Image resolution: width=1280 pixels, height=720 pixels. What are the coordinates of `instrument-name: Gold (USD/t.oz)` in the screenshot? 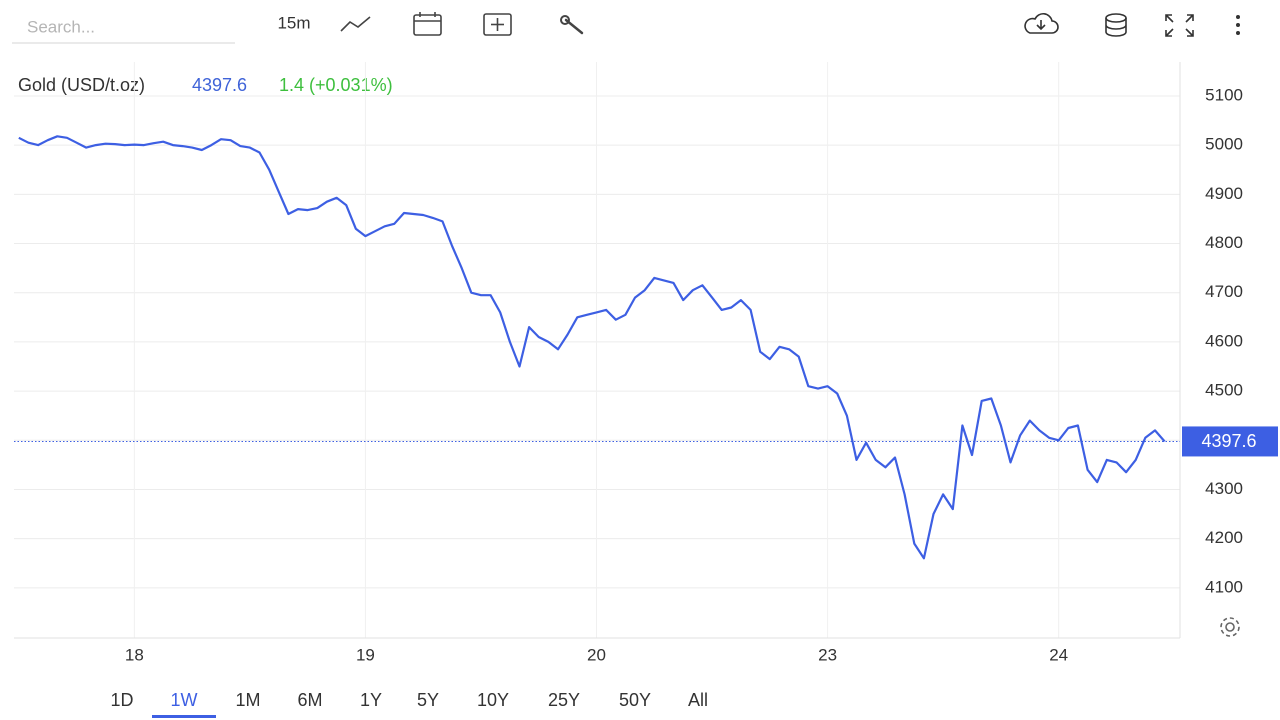 It's located at (81, 85).